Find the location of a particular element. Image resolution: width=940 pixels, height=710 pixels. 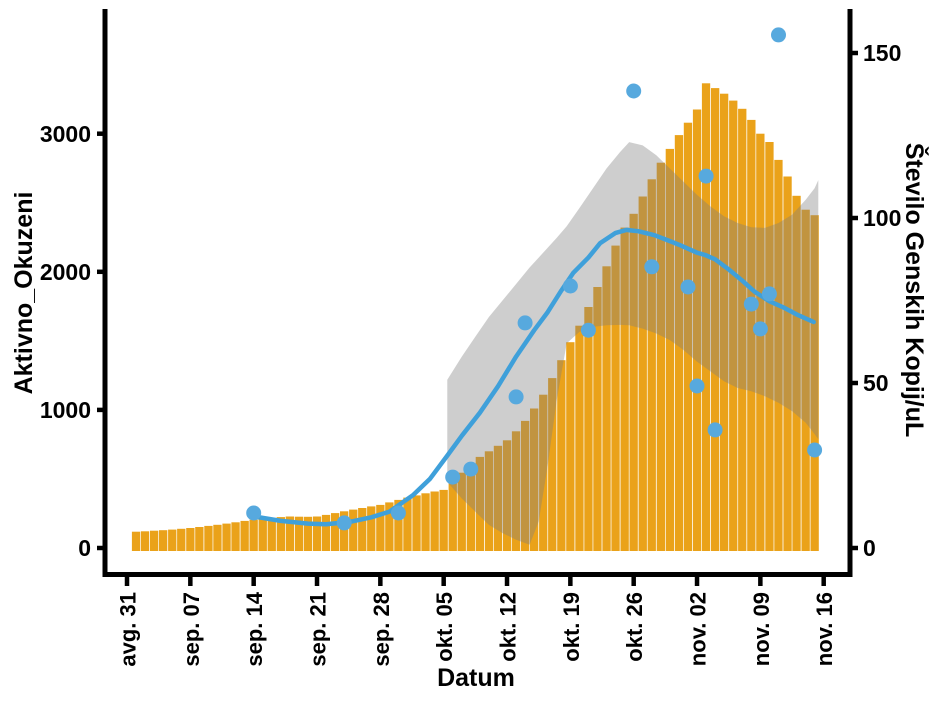

x-tick-label: nov. 16 is located at coordinates (824, 629).